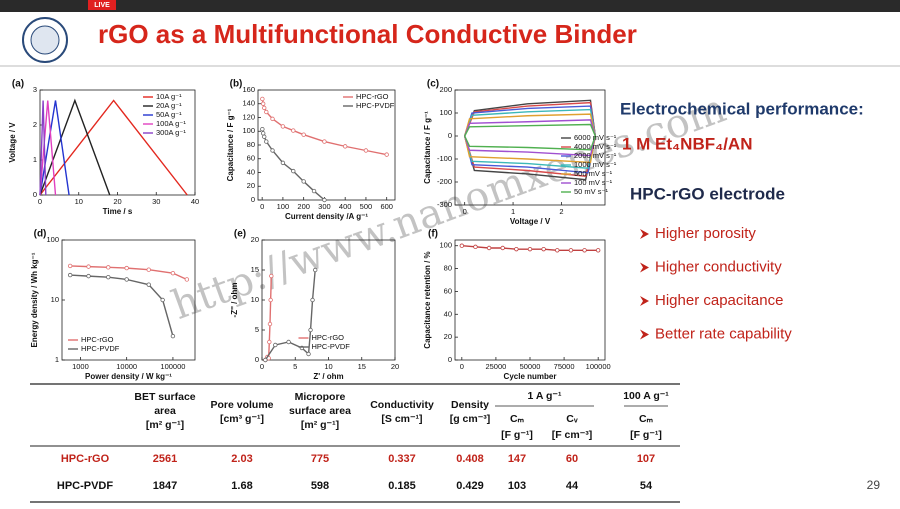 This screenshot has height=509, width=900. What do you see at coordinates (427, 147) in the screenshot?
I see `y-axis-label: Capacitance / F g⁻¹` at bounding box center [427, 147].